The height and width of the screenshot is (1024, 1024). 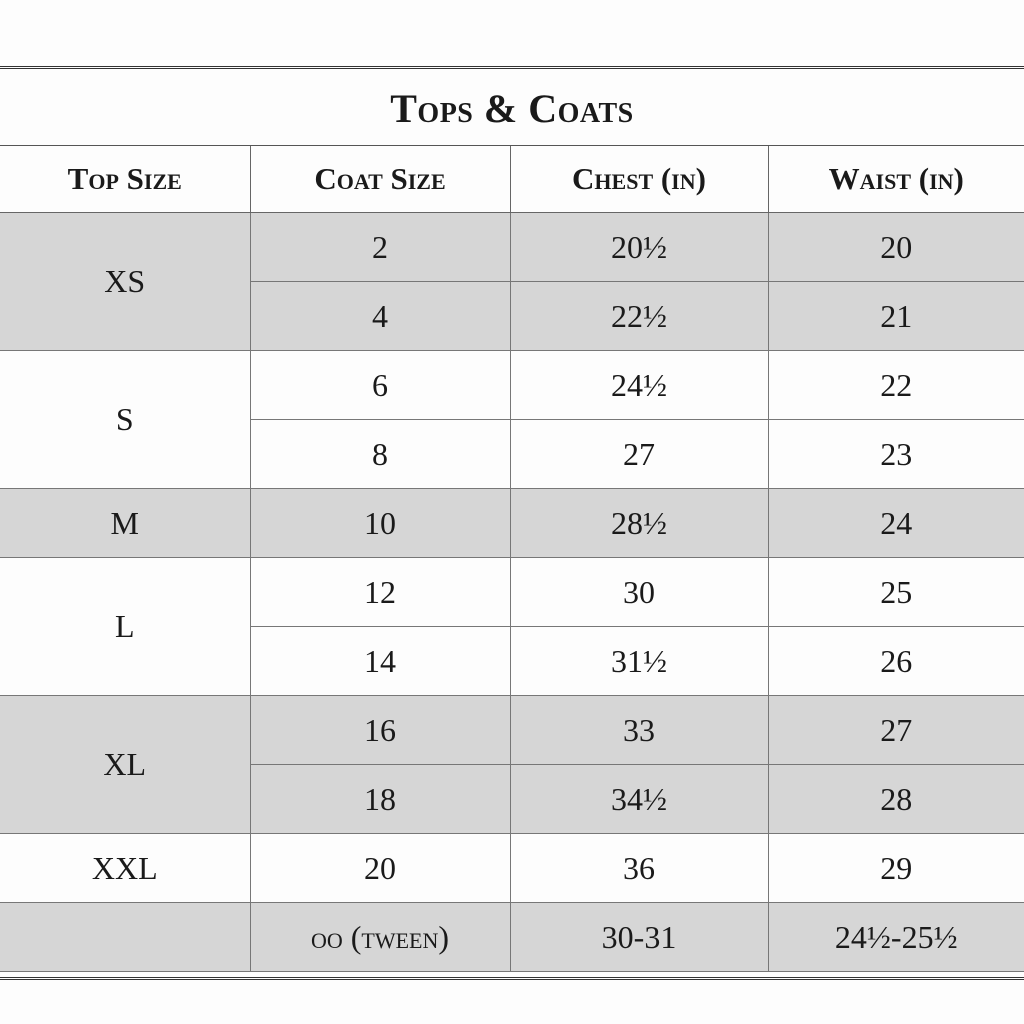 What do you see at coordinates (639, 937) in the screenshot?
I see `chest-cell: 30-31` at bounding box center [639, 937].